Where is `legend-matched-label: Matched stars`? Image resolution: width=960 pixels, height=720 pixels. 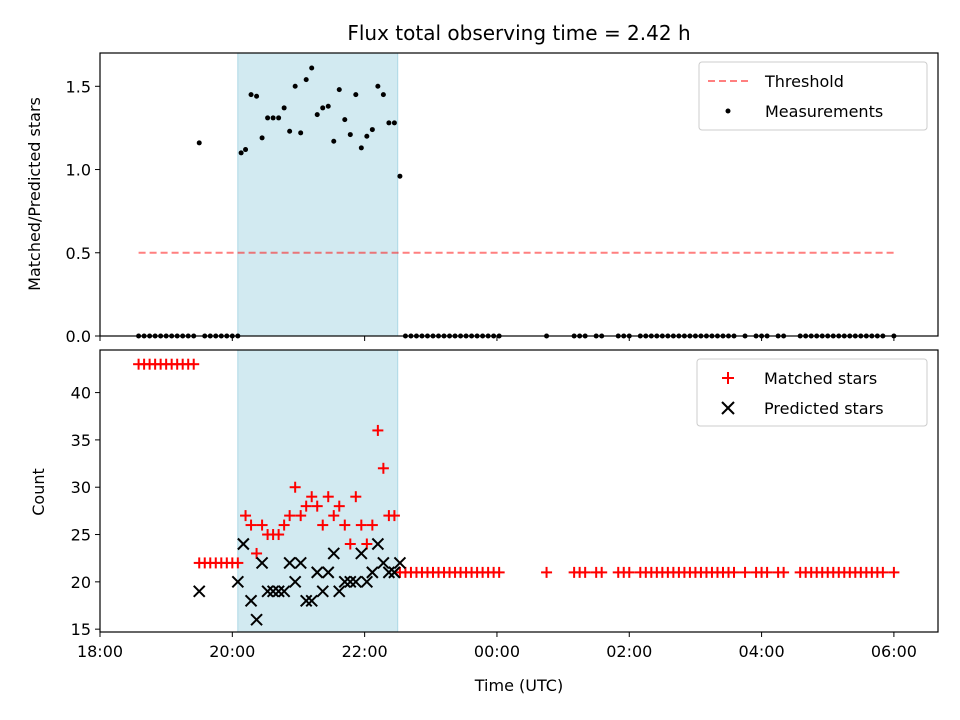 legend-matched-label: Matched stars is located at coordinates (820, 378).